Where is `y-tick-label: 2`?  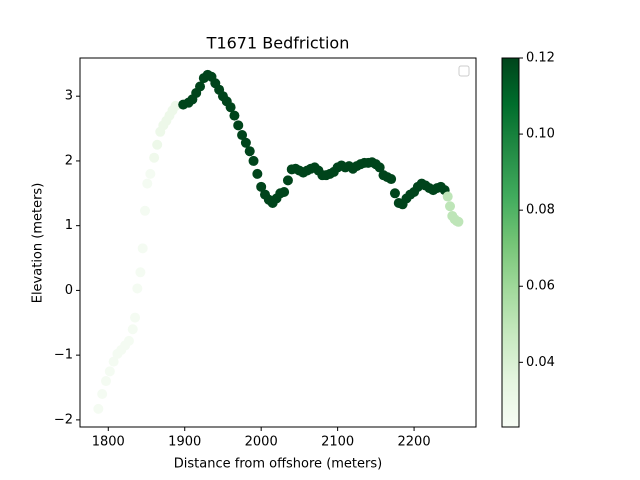 y-tick-label: 2 is located at coordinates (69, 160).